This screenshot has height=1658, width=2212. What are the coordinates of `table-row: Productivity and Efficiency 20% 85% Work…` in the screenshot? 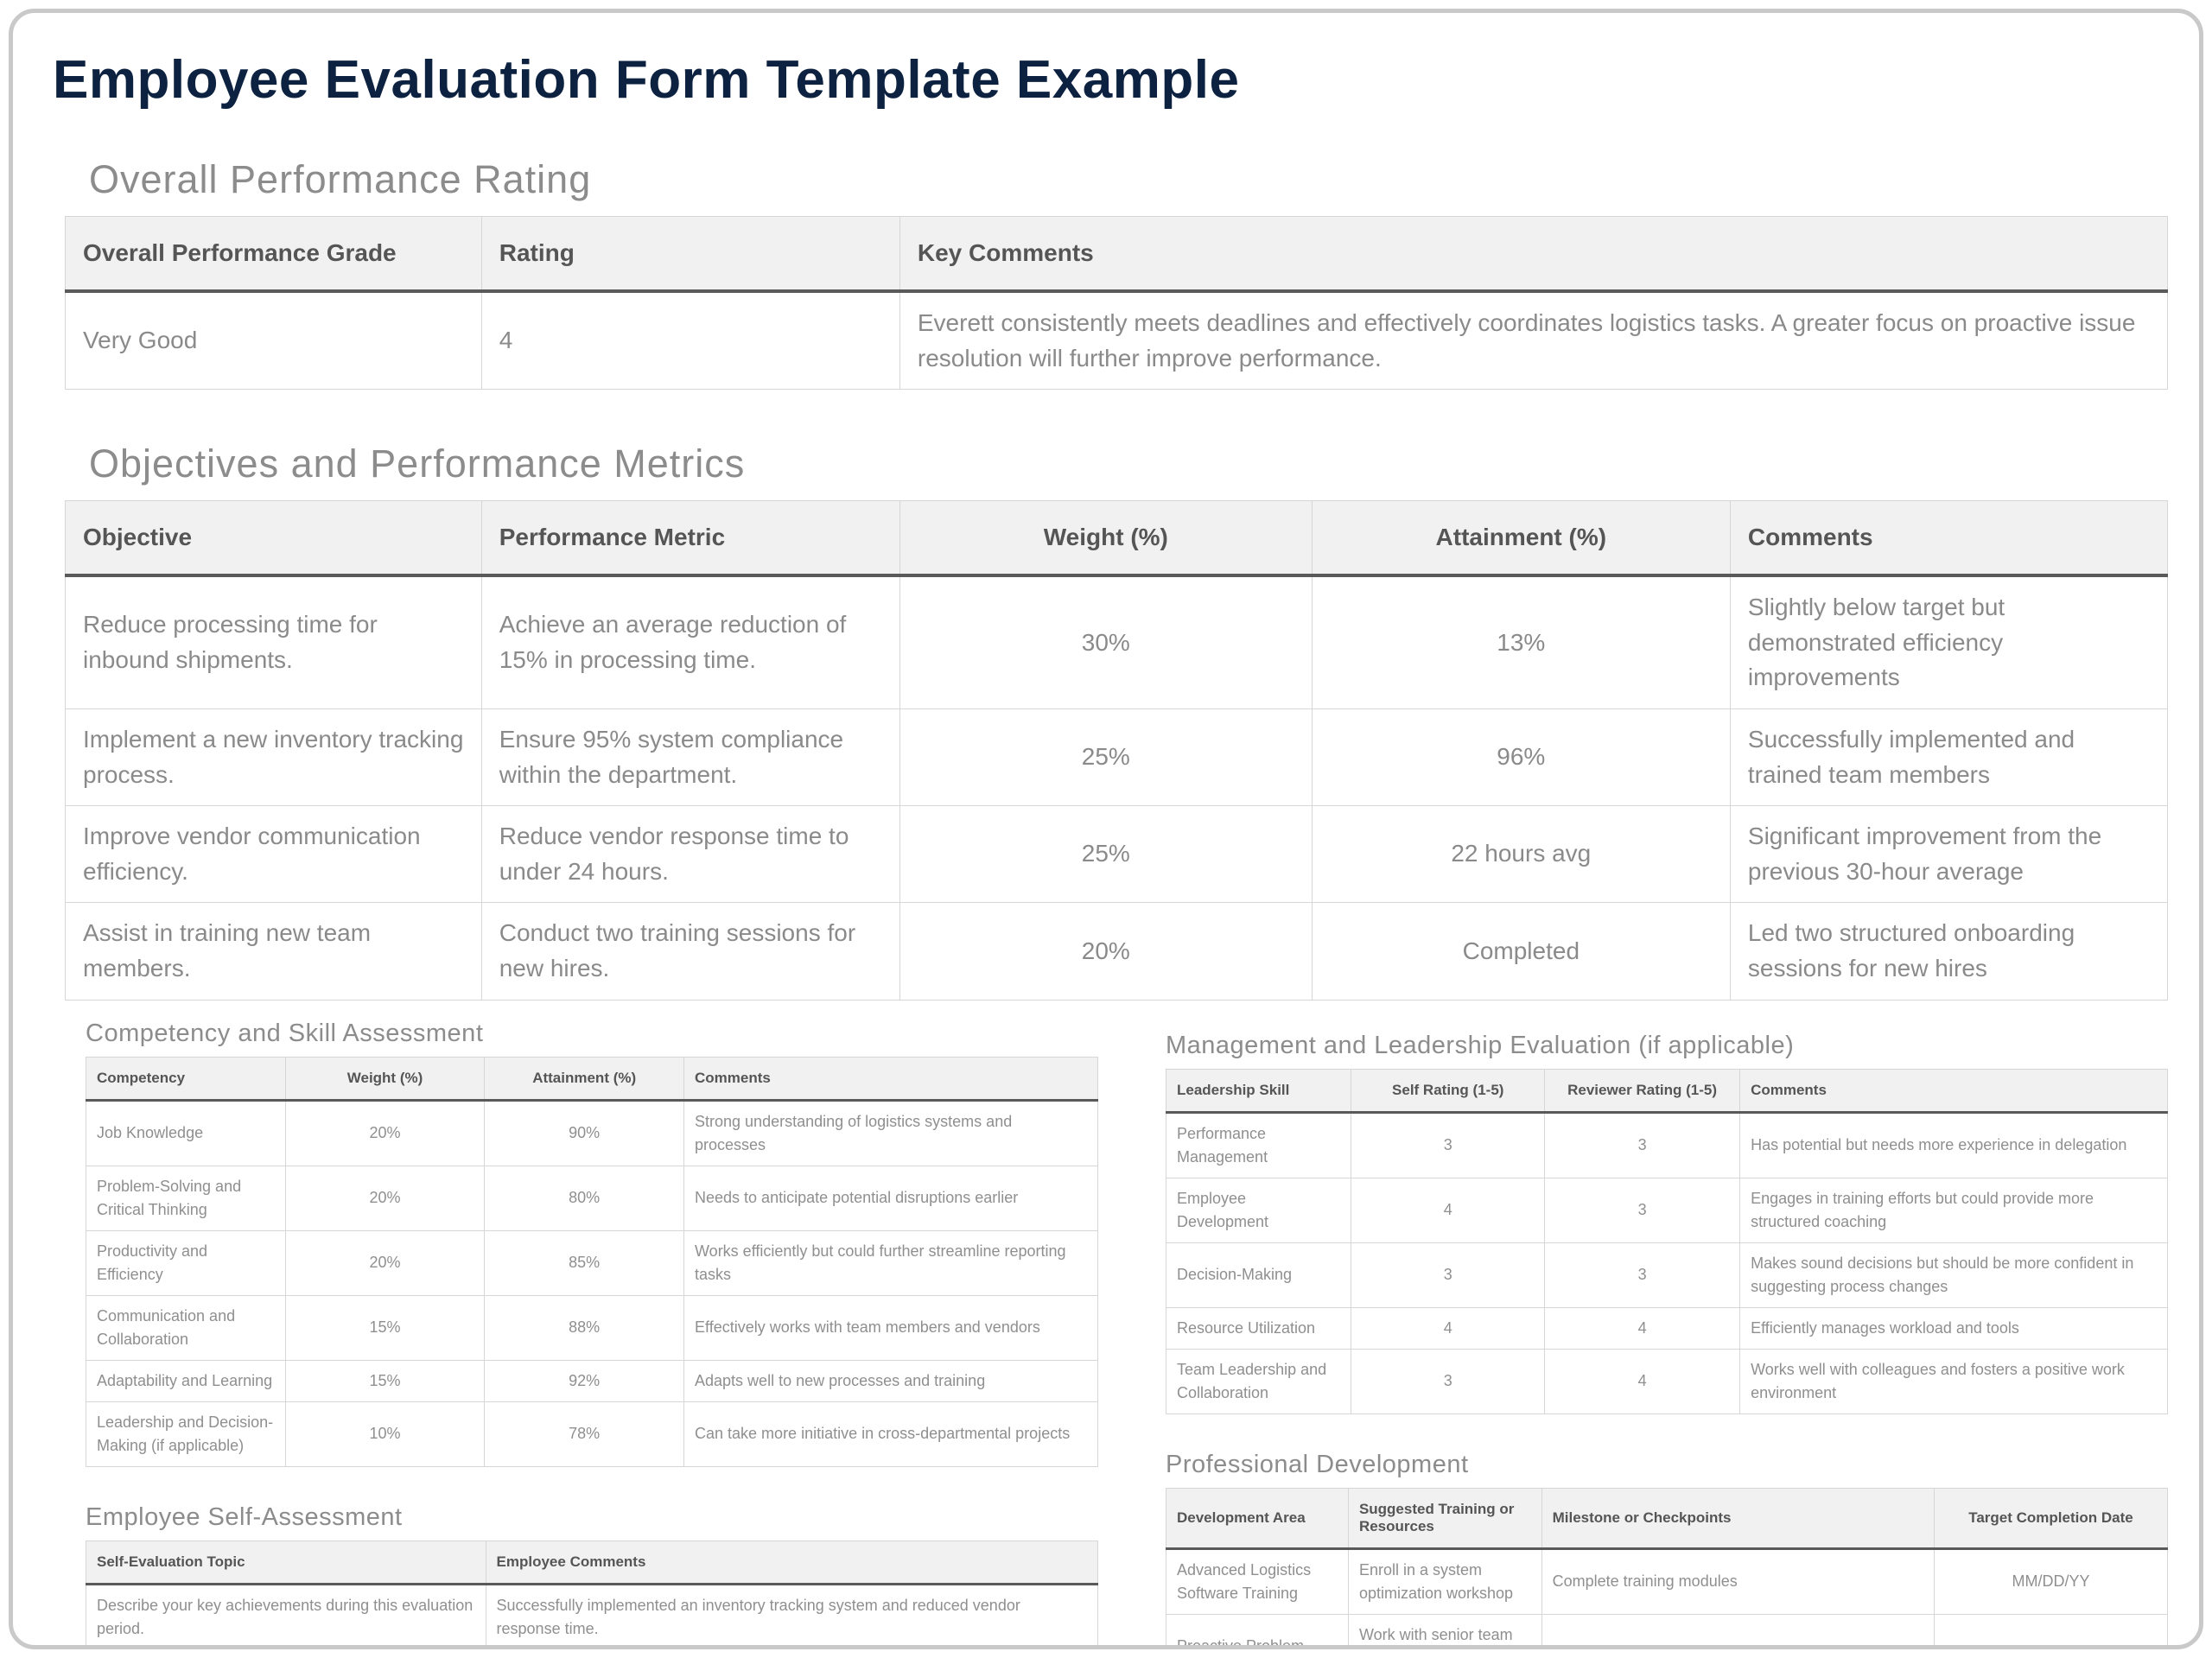 It's located at (592, 1262).